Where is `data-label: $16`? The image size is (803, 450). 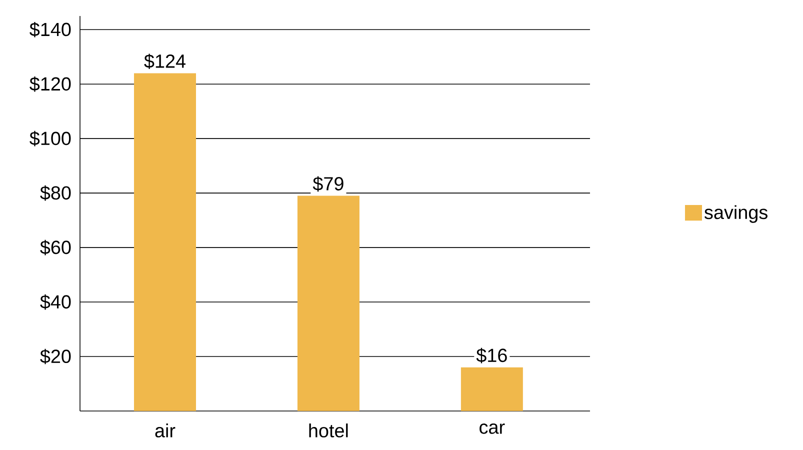 data-label: $16 is located at coordinates (491, 356).